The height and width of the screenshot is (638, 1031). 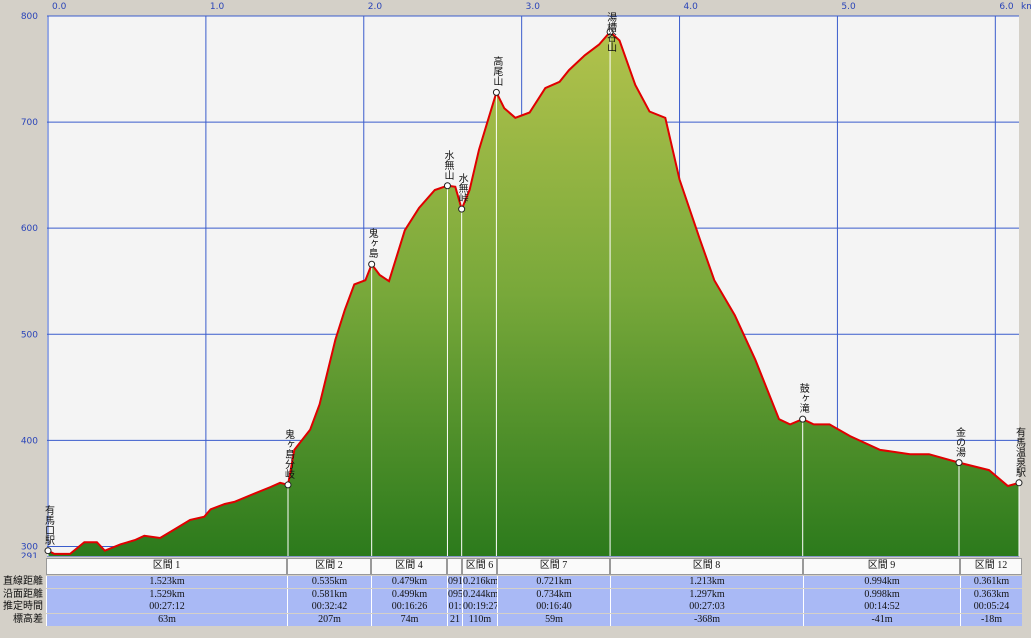 I want to click on column-header: 区間 1, so click(x=166, y=566).